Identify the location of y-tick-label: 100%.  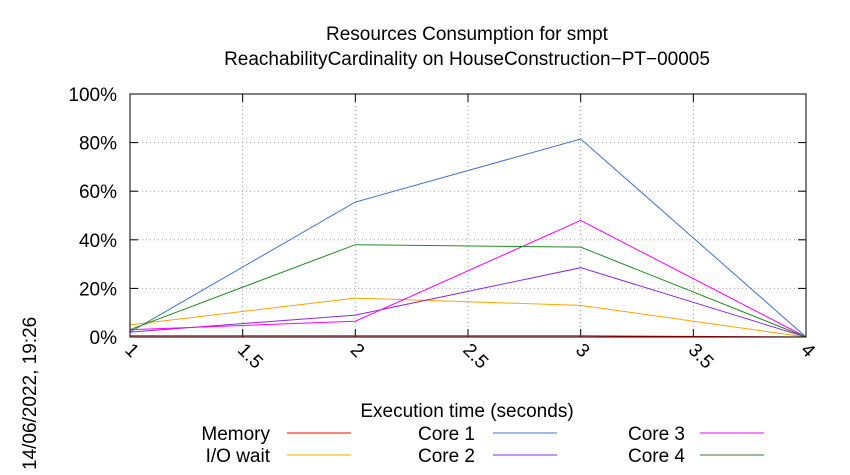
(92, 95).